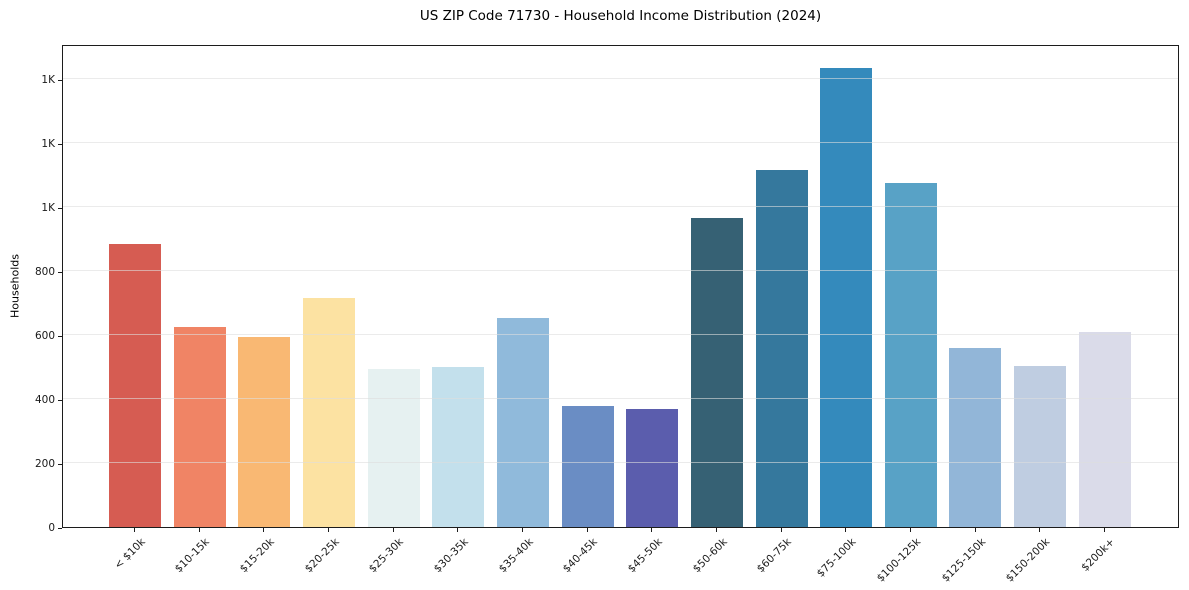 This screenshot has width=1189, height=590. I want to click on x-tick-label: $30-35k, so click(451, 556).